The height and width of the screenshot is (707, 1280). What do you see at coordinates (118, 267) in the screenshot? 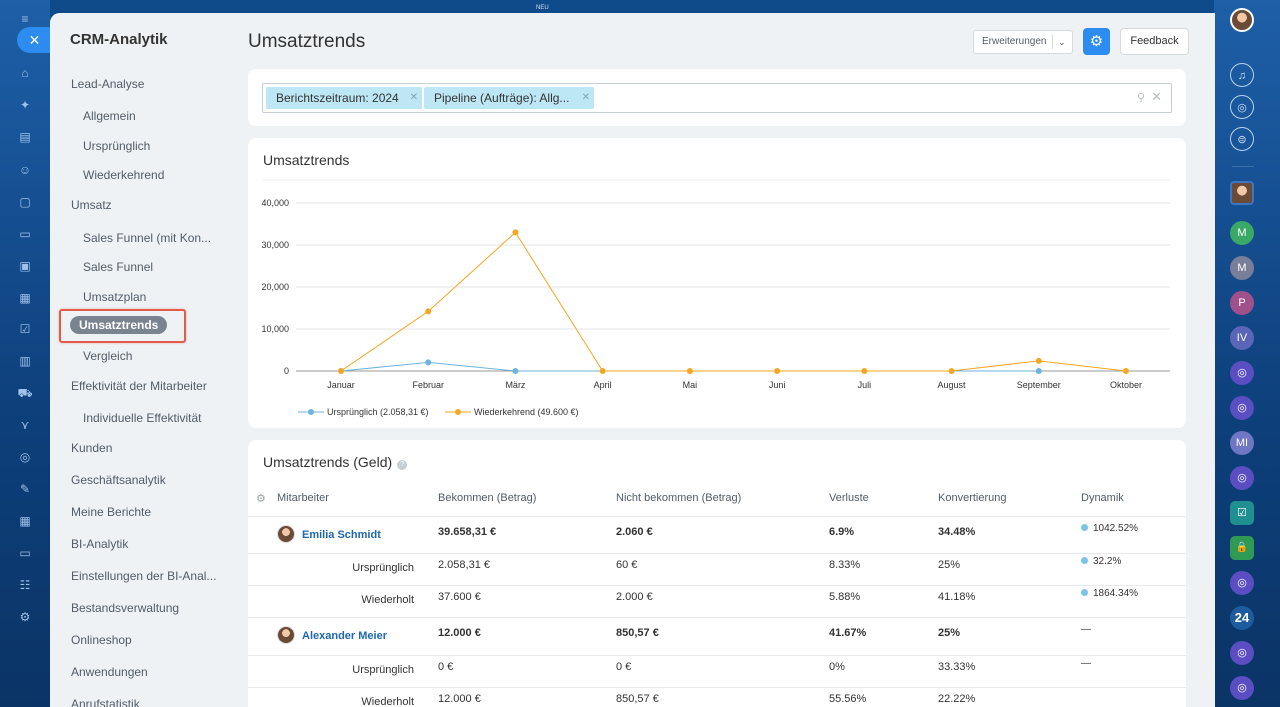
I see `sidebar-item-sales-funnel: Sales Funnel` at bounding box center [118, 267].